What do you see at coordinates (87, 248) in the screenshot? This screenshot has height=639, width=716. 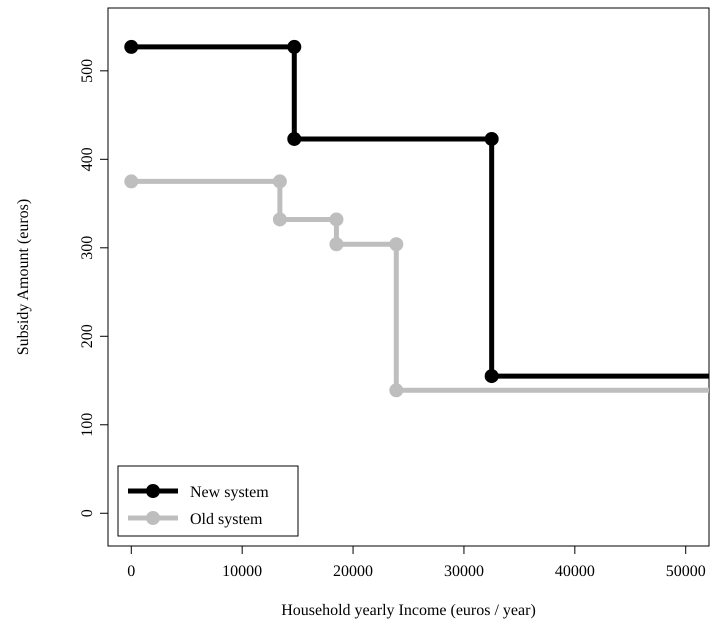 I see `y-tick-label: 300` at bounding box center [87, 248].